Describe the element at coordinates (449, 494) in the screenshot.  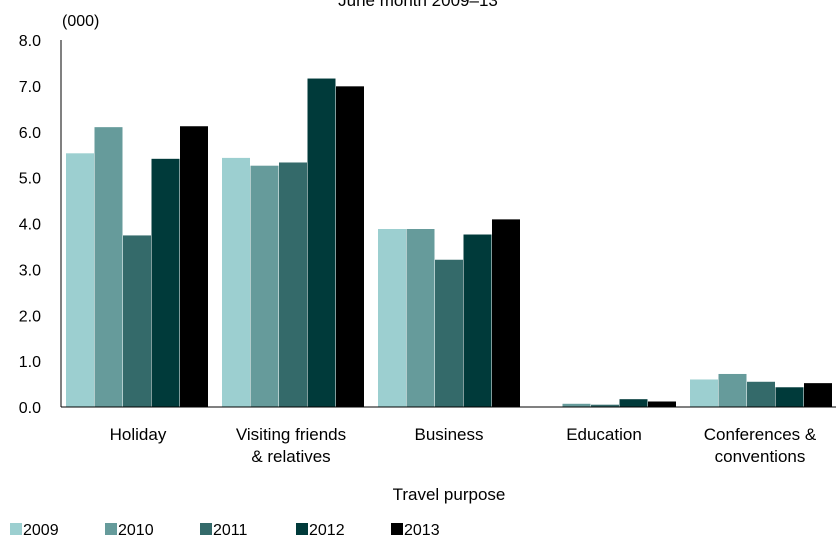
I see `x-axis-title: Travel purpose` at that location.